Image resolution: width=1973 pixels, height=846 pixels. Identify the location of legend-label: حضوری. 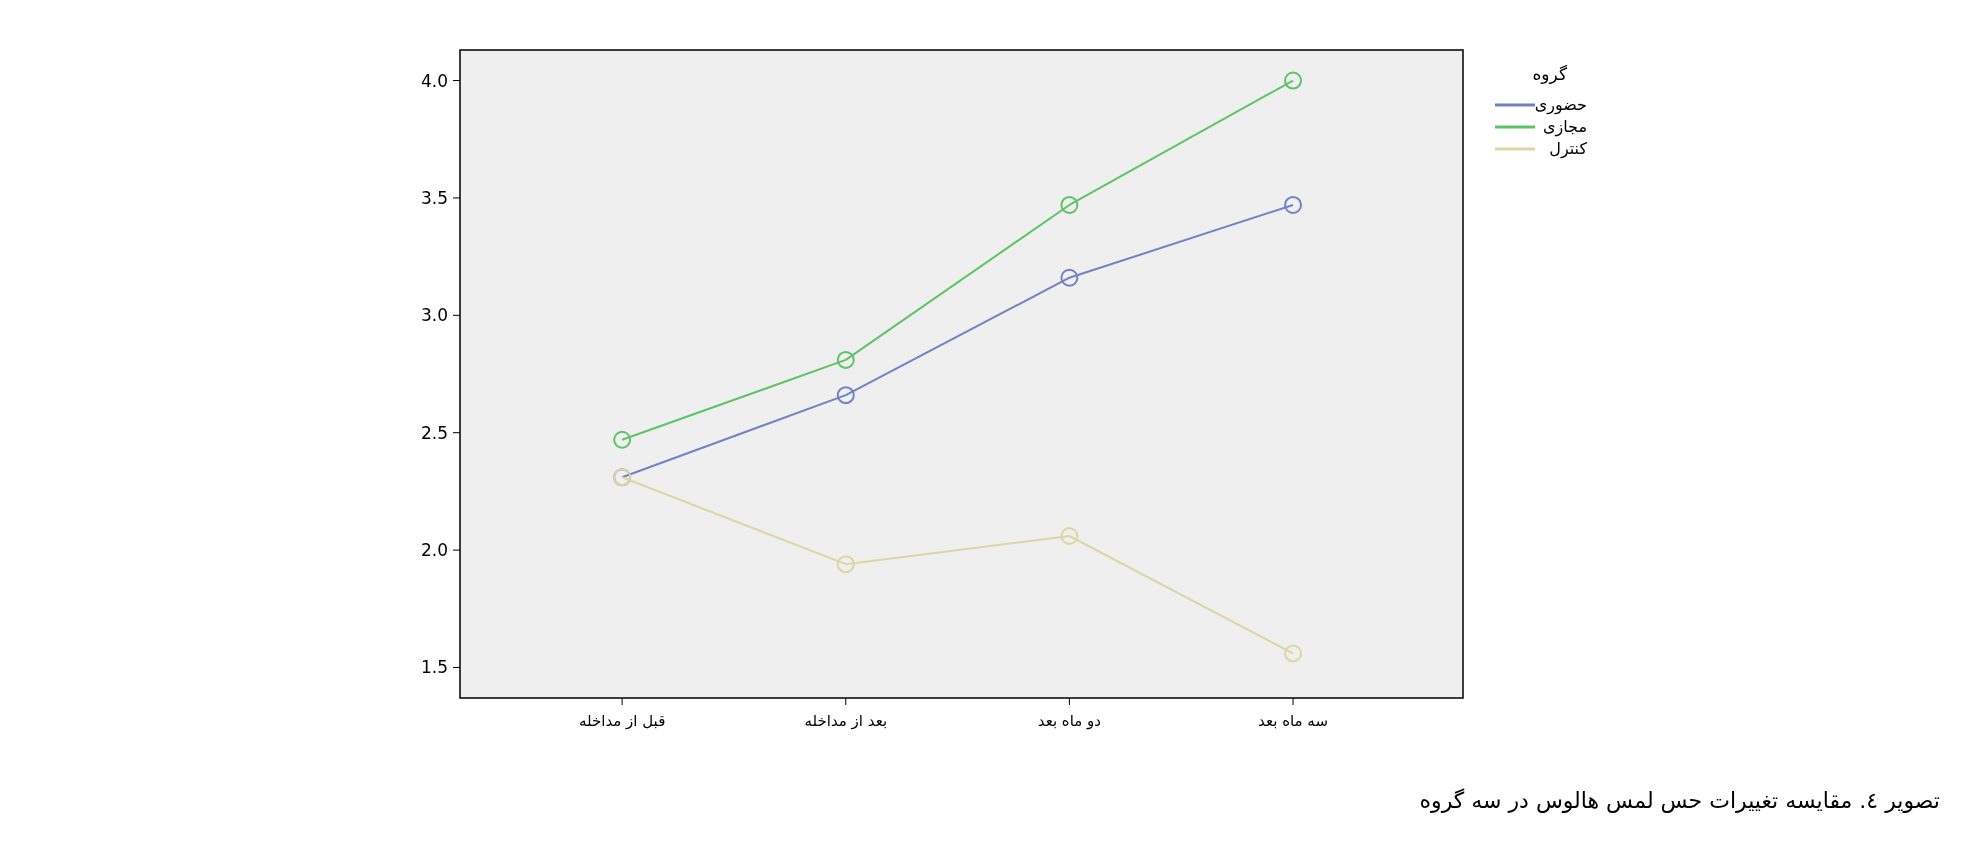
(1560, 105).